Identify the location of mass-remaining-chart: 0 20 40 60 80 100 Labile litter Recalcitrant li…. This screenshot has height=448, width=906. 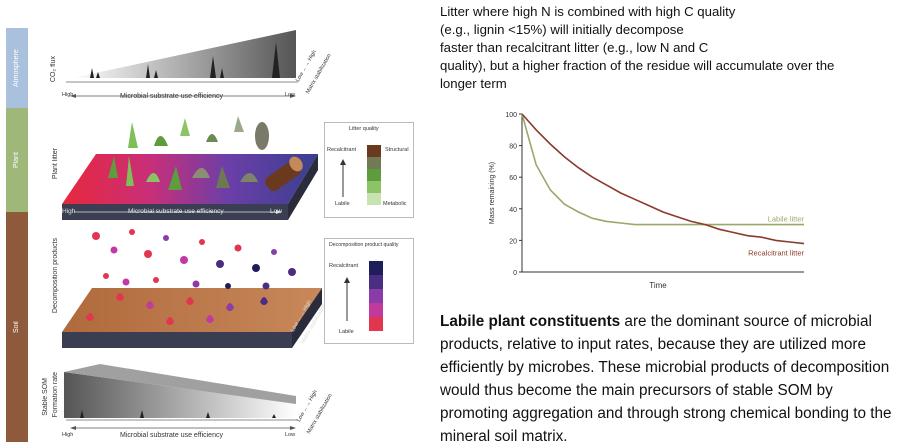
(647, 201).